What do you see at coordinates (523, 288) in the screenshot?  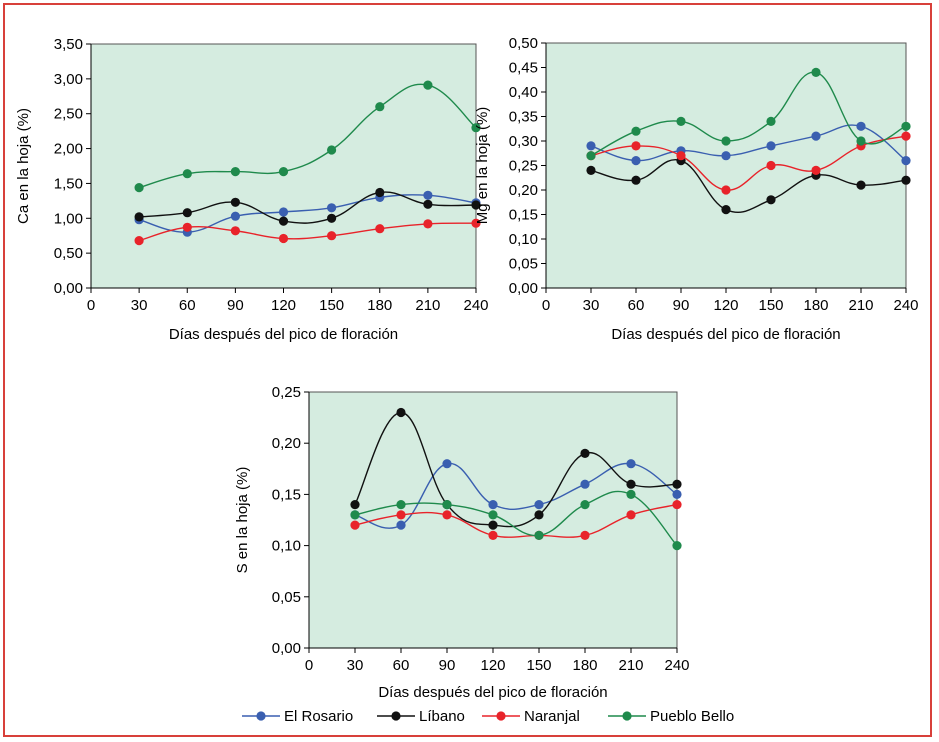 I see `y-tick-label: 0,00` at bounding box center [523, 288].